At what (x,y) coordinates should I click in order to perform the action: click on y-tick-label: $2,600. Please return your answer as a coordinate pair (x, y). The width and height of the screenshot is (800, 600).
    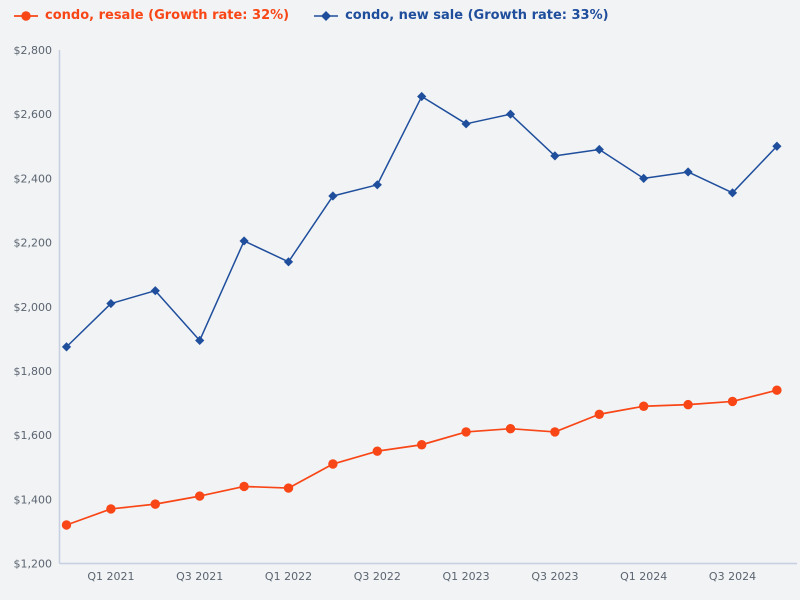
    Looking at the image, I should click on (33, 114).